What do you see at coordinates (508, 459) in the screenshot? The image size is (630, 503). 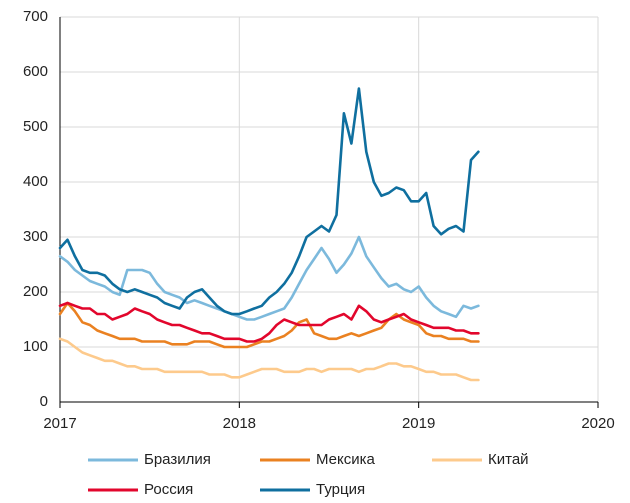 I see `legend-label: Китай` at bounding box center [508, 459].